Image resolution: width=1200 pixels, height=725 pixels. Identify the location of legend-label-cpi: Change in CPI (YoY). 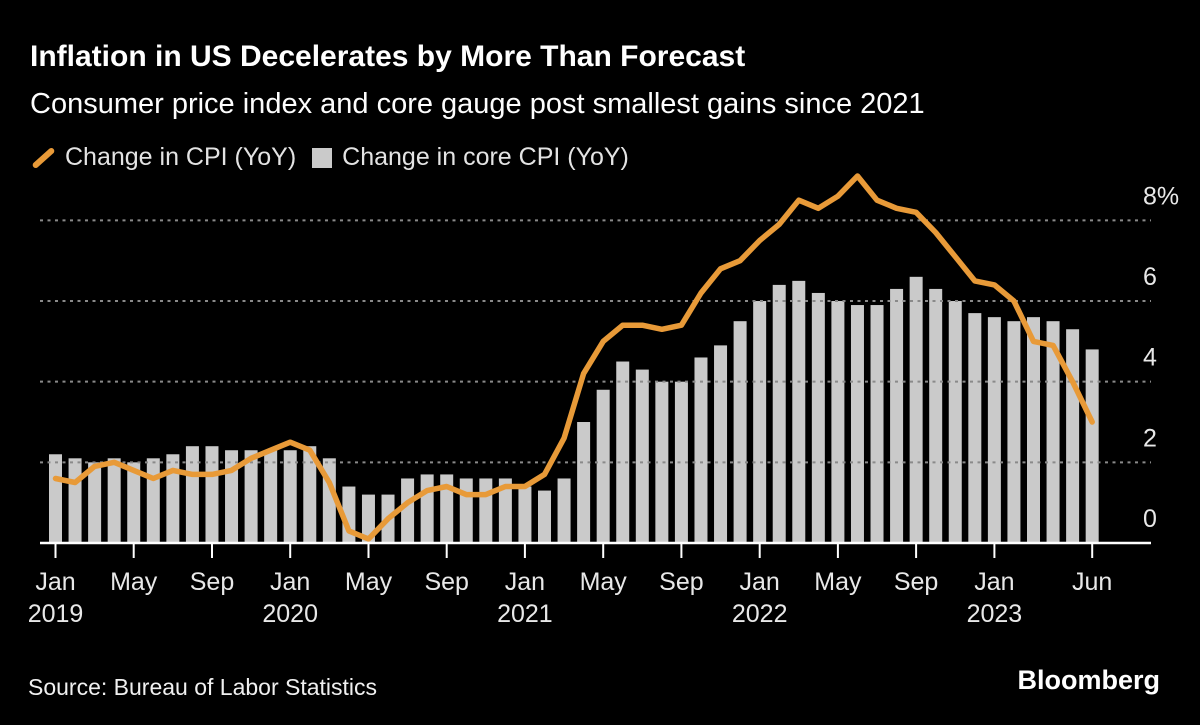
(181, 157).